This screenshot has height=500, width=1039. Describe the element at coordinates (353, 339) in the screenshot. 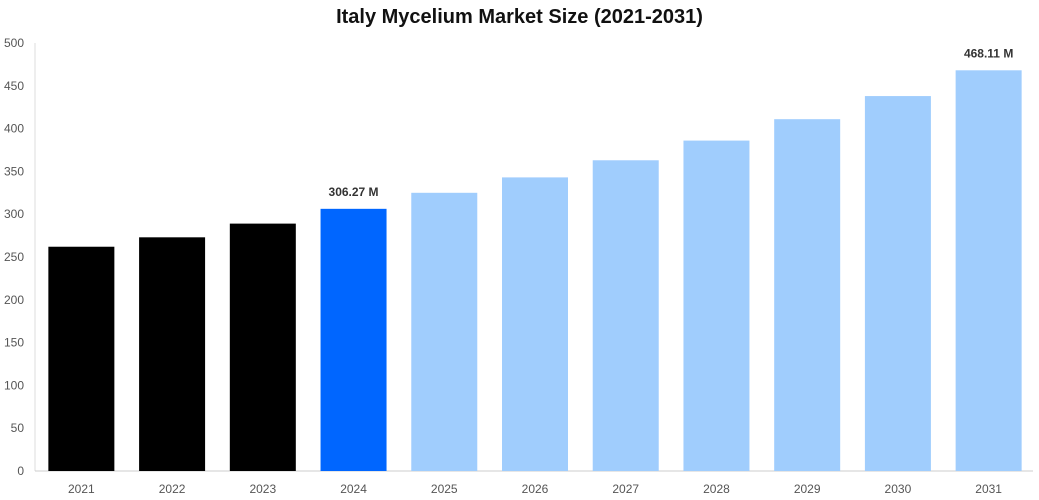

I see `bar-2024` at that location.